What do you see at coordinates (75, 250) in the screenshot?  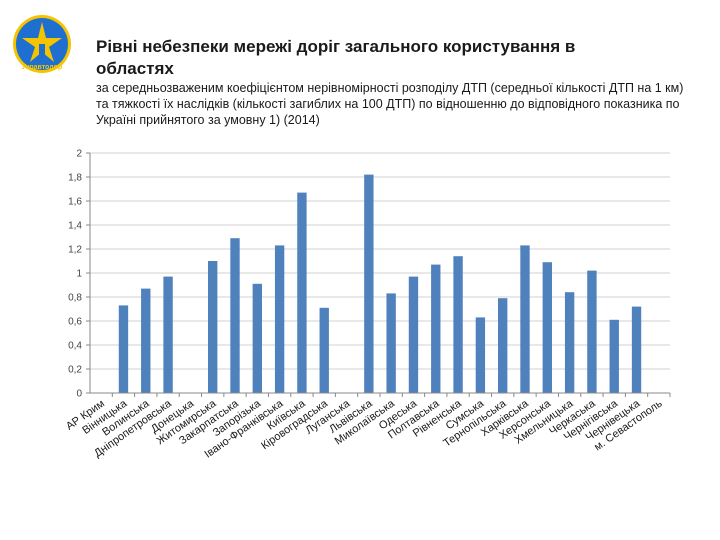 I see `y-tick-label: 1,2` at bounding box center [75, 250].